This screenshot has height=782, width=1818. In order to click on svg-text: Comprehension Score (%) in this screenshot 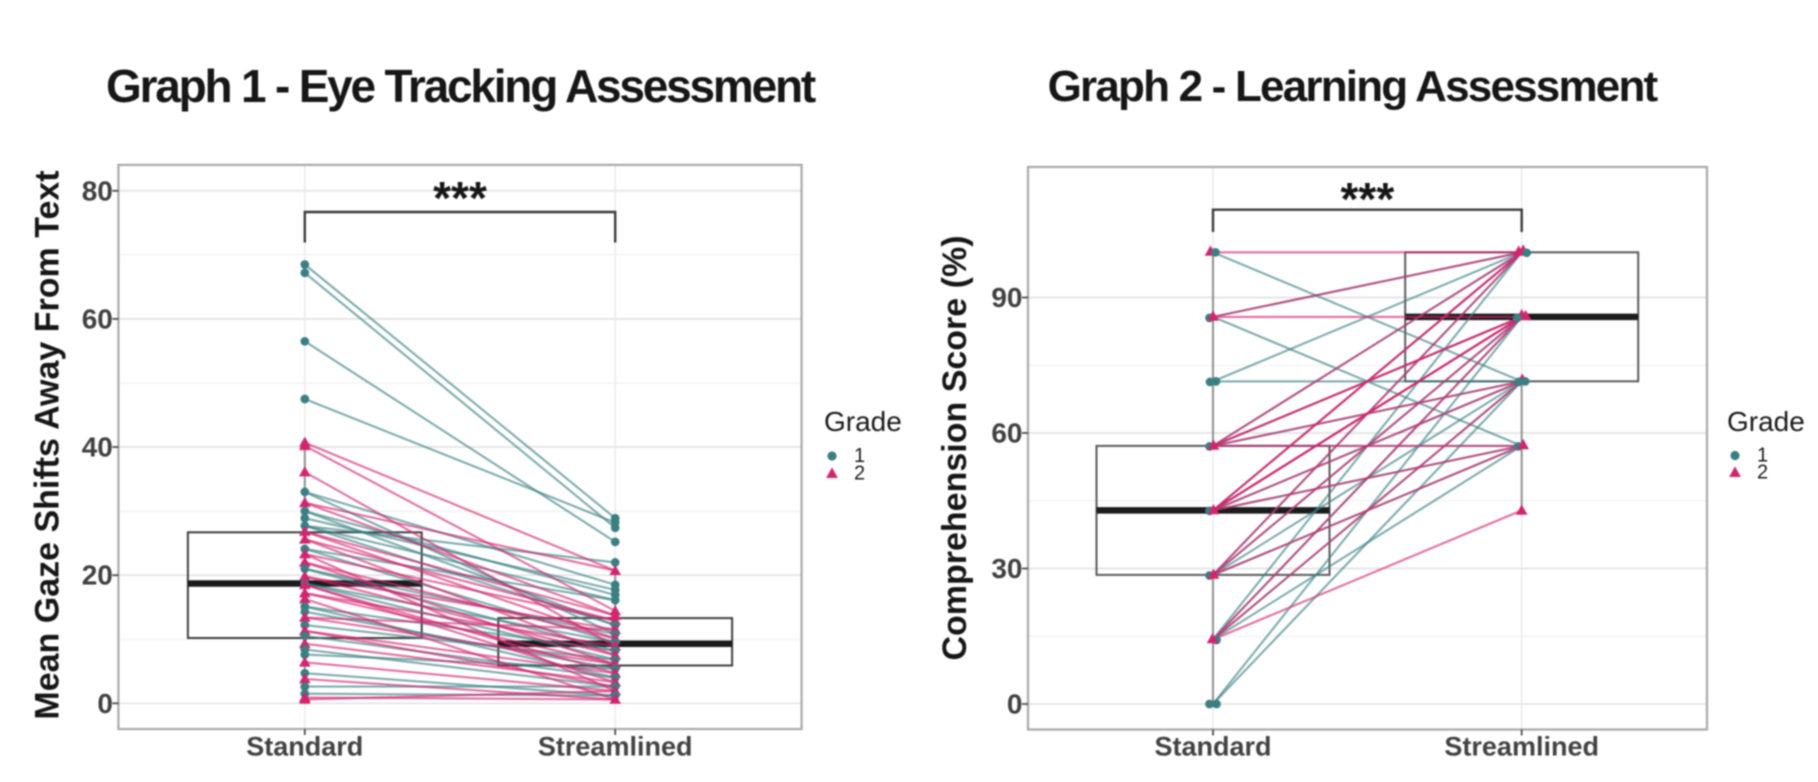, I will do `click(955, 447)`.